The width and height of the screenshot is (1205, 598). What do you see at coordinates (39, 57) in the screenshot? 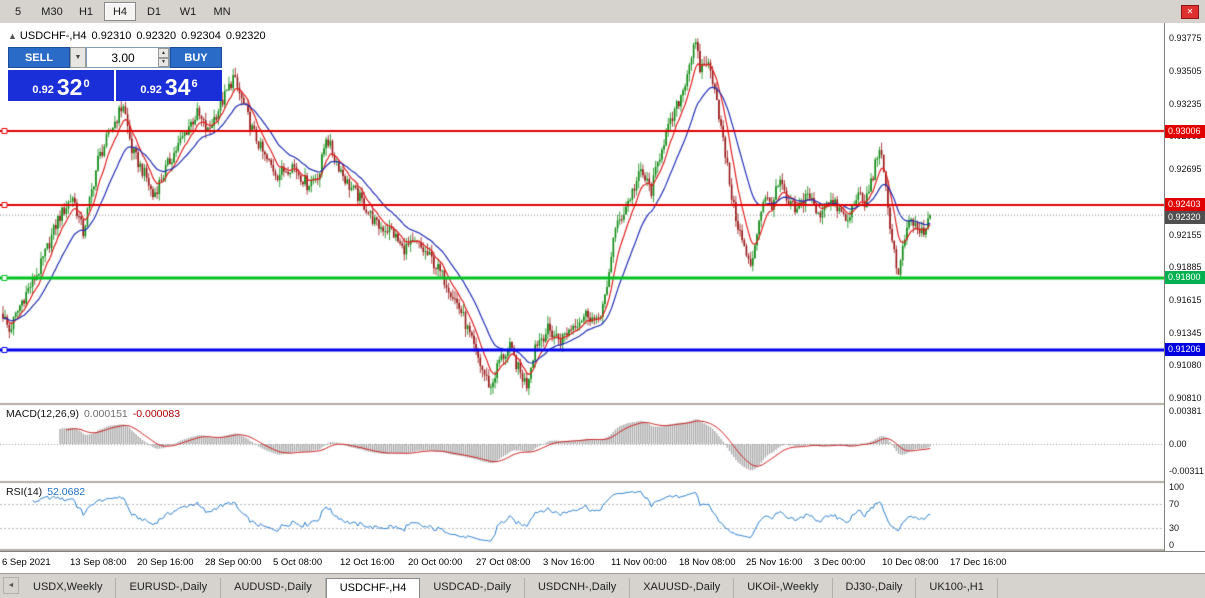
I see `sell-button: SELL` at bounding box center [39, 57].